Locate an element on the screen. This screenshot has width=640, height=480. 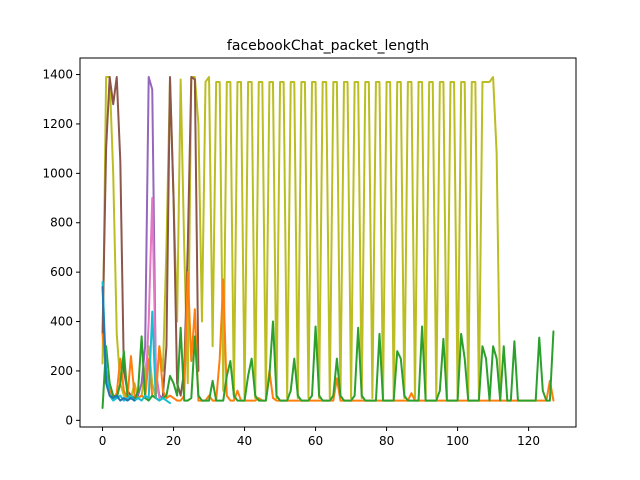
x-tick-label: 100 is located at coordinates (457, 441).